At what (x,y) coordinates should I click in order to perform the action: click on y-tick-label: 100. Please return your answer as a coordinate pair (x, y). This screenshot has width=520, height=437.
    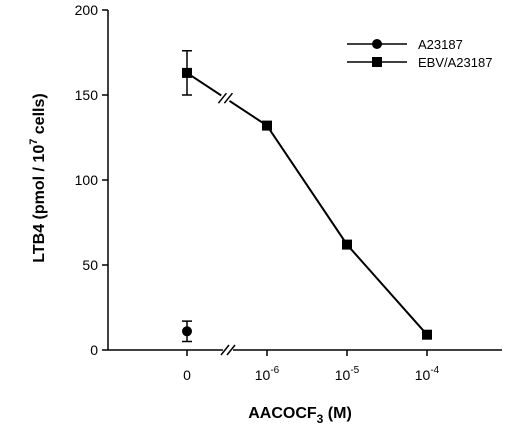
    Looking at the image, I should click on (87, 180).